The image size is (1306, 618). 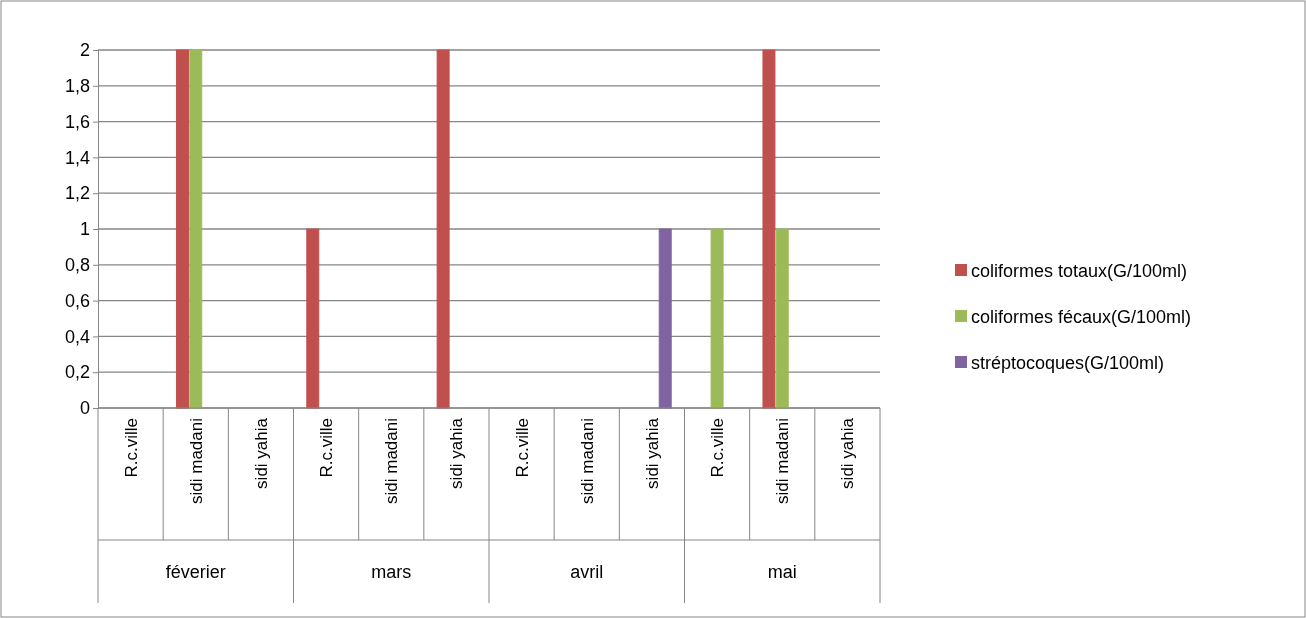 What do you see at coordinates (391, 572) in the screenshot?
I see `text: mars` at bounding box center [391, 572].